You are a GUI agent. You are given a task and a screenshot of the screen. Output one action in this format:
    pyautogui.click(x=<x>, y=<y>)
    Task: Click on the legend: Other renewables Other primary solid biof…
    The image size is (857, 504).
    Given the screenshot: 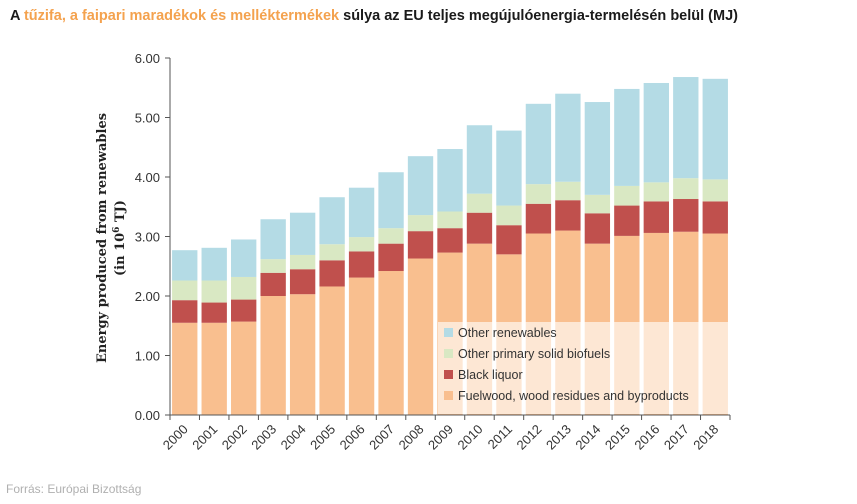 What is the action you would take?
    pyautogui.click(x=584, y=368)
    